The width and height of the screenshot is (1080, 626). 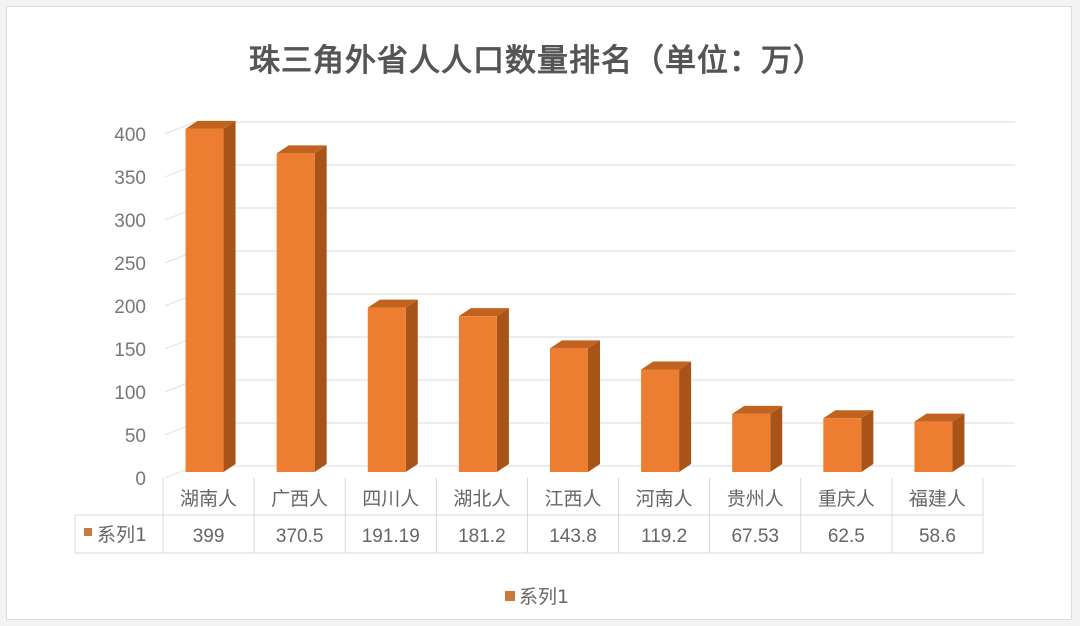 What do you see at coordinates (573, 536) in the screenshot?
I see `data-table-value: 143.8` at bounding box center [573, 536].